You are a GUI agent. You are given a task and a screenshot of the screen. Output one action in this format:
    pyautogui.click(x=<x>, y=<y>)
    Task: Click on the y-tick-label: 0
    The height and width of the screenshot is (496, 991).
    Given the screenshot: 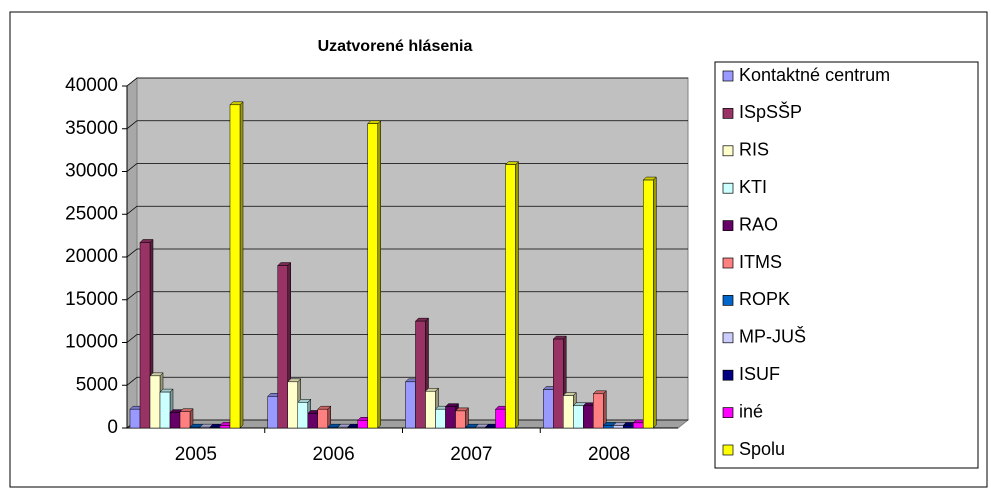 What is the action you would take?
    pyautogui.click(x=112, y=427)
    